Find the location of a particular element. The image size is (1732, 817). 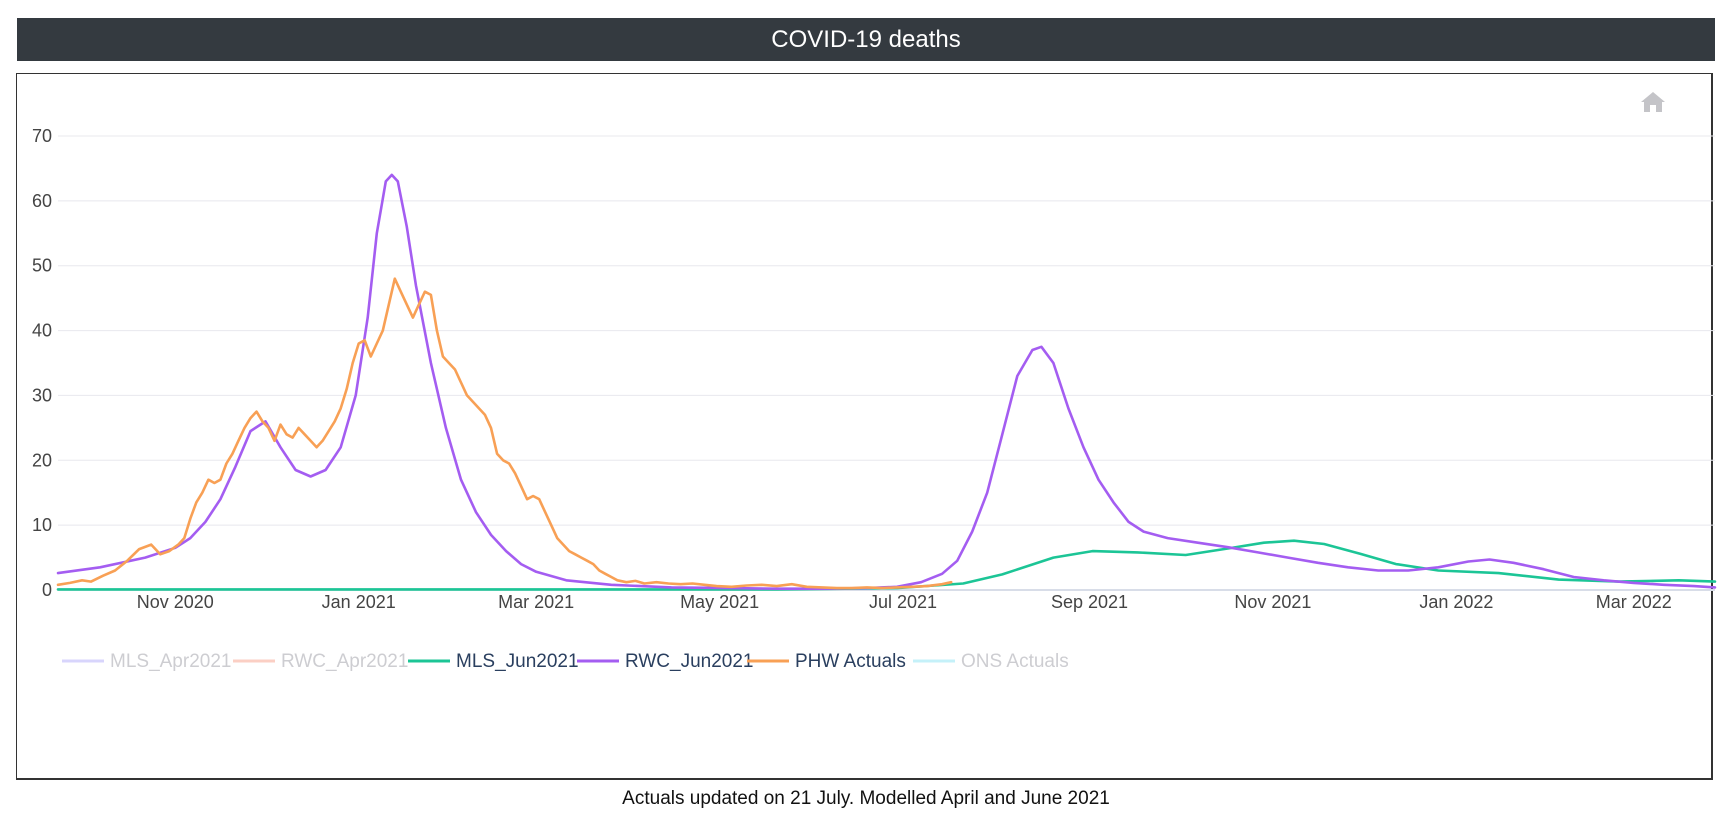

x-tick-label: May 2021 is located at coordinates (719, 602).